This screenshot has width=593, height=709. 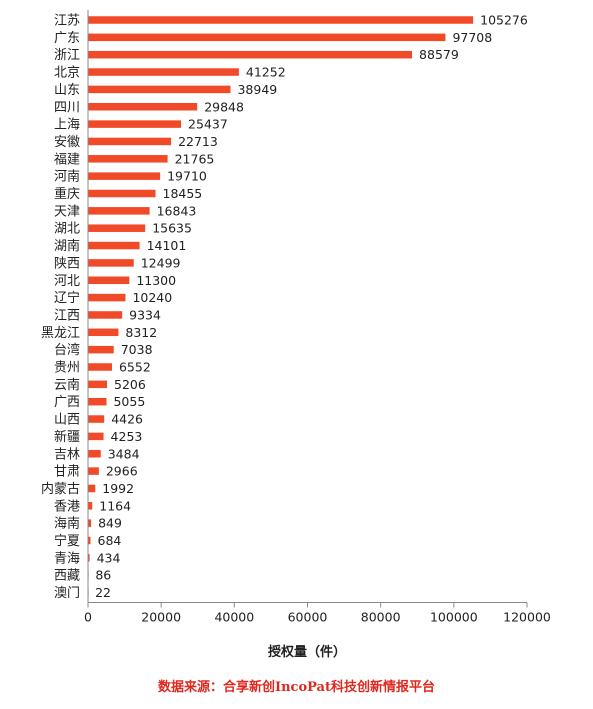 What do you see at coordinates (454, 617) in the screenshot?
I see `x-tick-label: 100000` at bounding box center [454, 617].